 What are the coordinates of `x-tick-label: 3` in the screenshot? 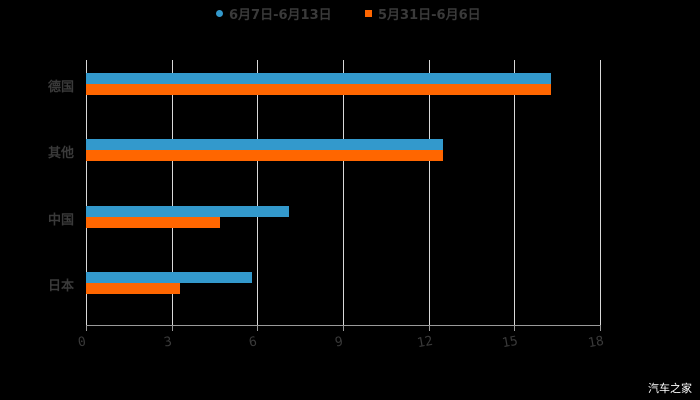 It's located at (168, 342).